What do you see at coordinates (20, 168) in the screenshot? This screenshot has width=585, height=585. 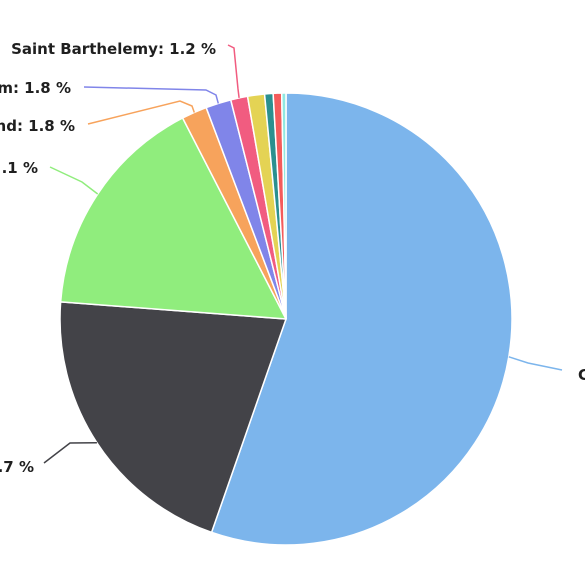 I see `data-label-2: .1 %` at bounding box center [20, 168].